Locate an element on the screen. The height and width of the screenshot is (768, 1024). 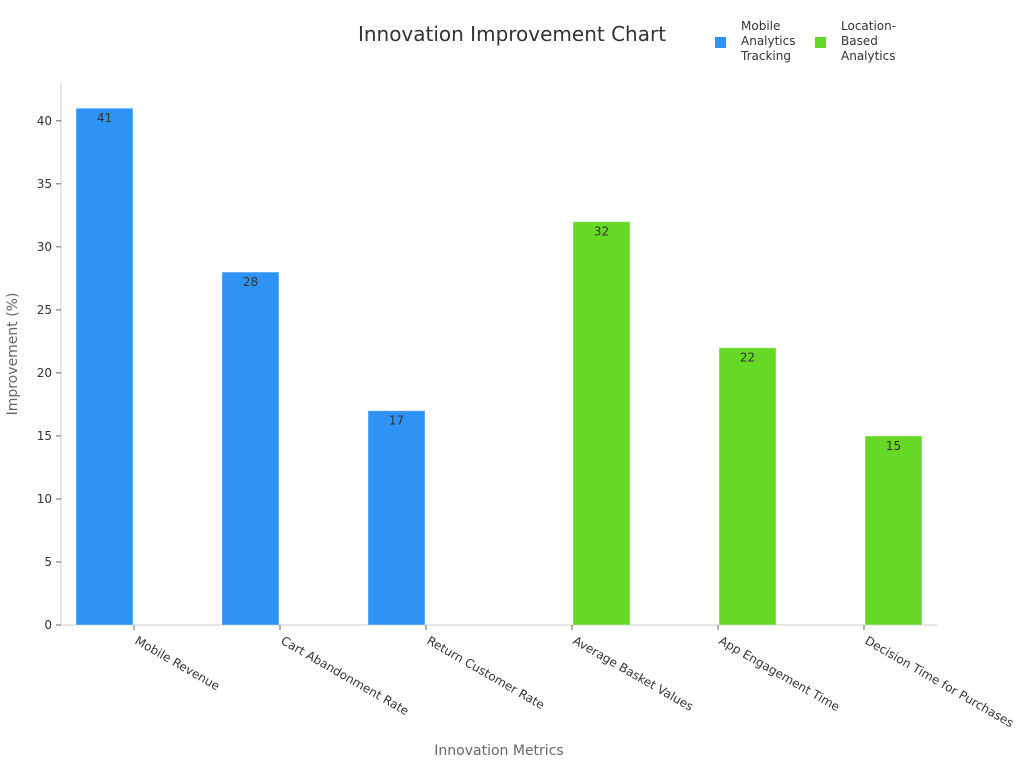
x-tick-label: Return Customer Rate is located at coordinates (486, 672).